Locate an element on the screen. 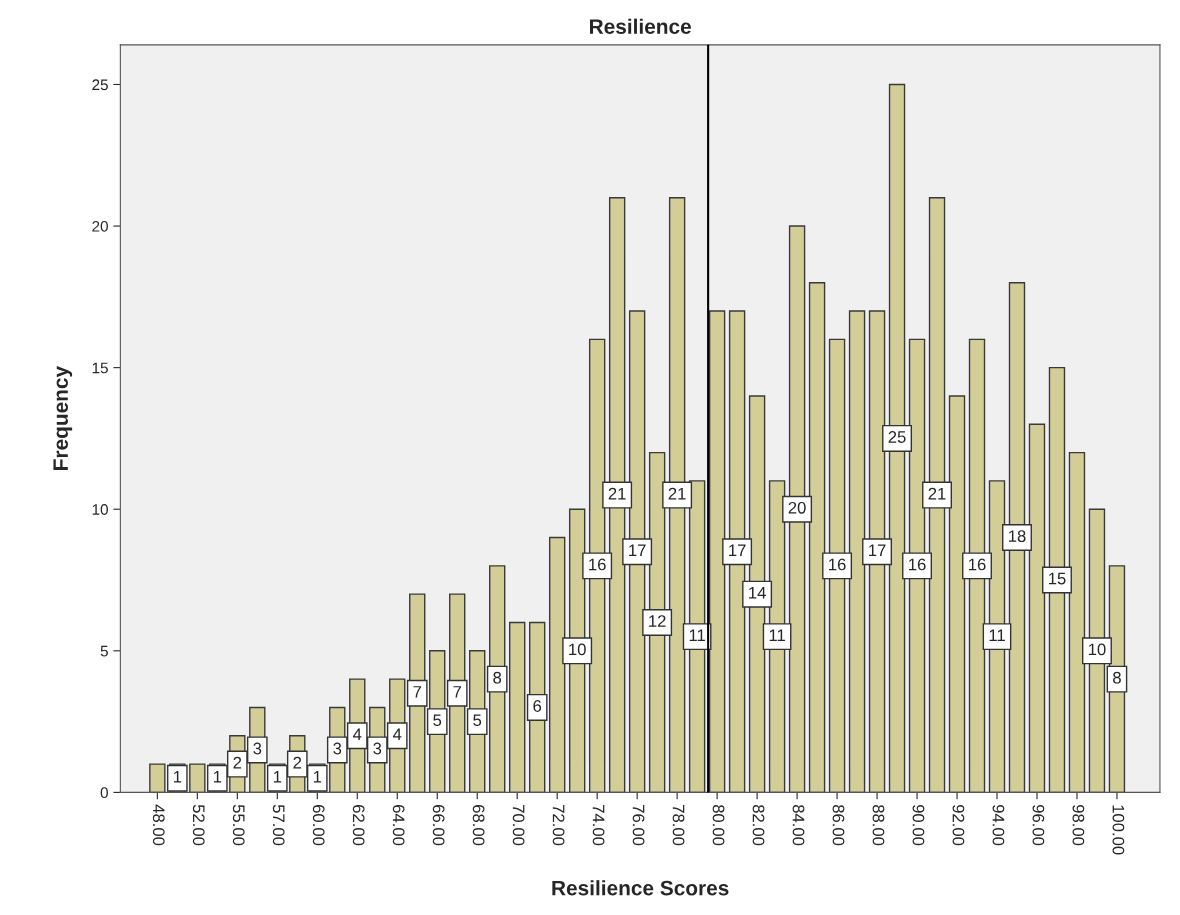  x-tick-label: 88.00 is located at coordinates (878, 825).